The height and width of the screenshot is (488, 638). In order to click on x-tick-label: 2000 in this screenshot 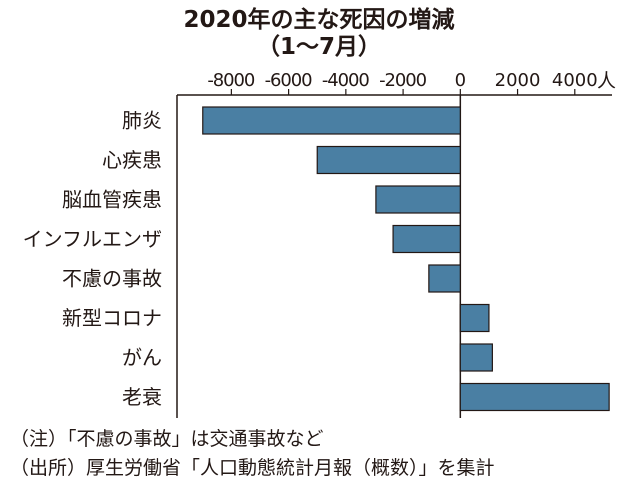, I will do `click(518, 80)`.